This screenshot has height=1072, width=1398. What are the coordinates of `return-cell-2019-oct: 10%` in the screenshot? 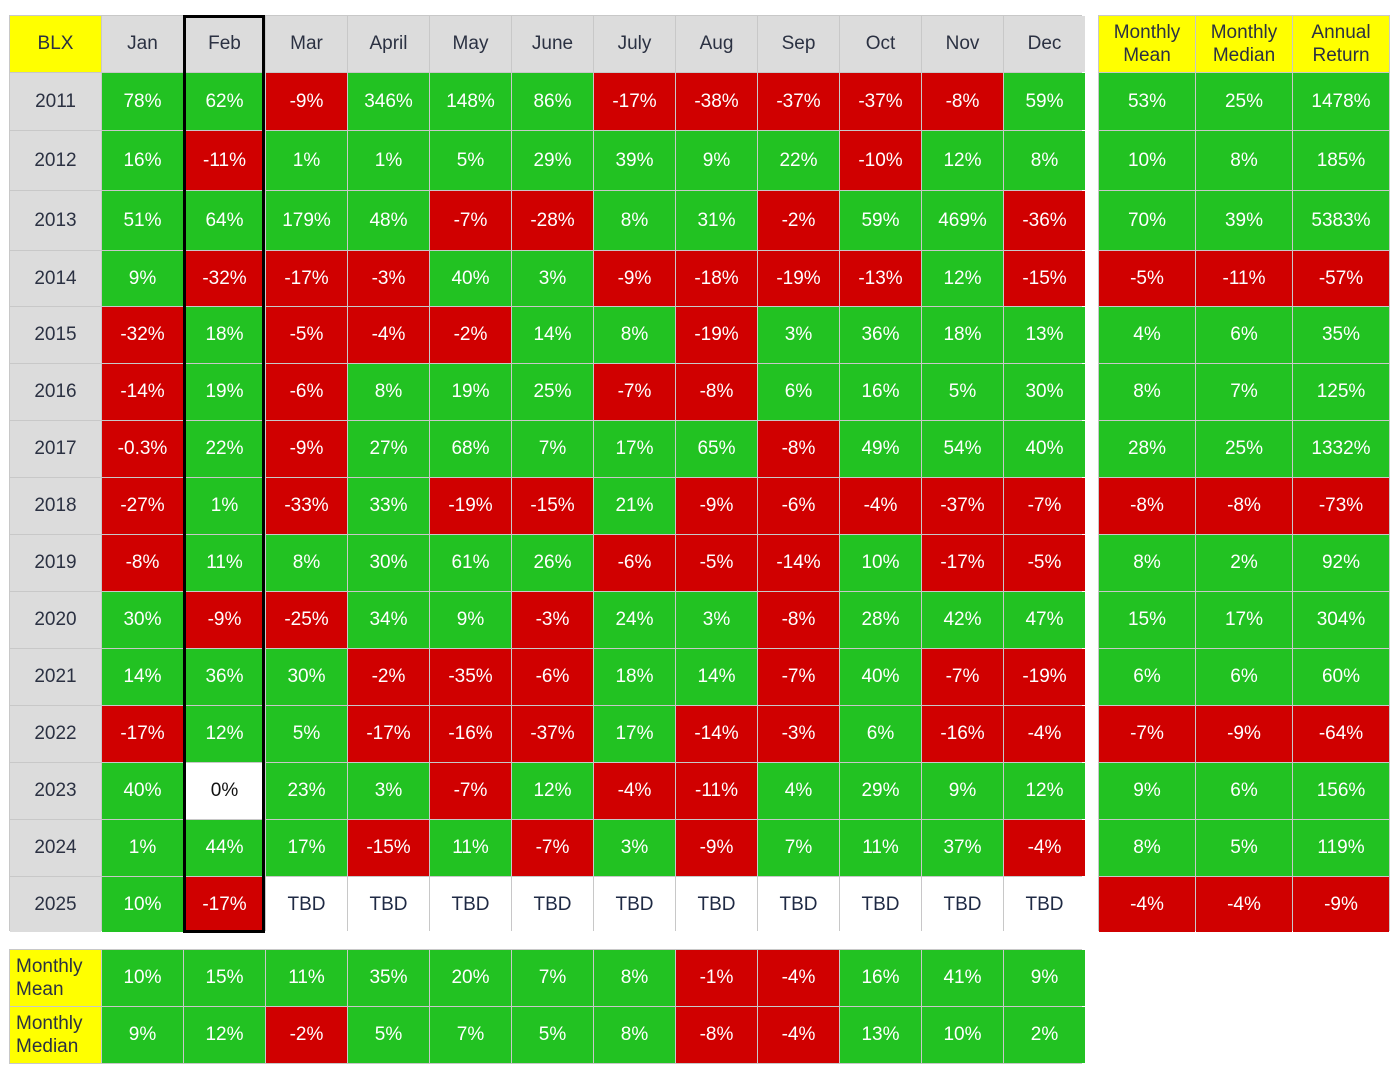 It's located at (880, 563).